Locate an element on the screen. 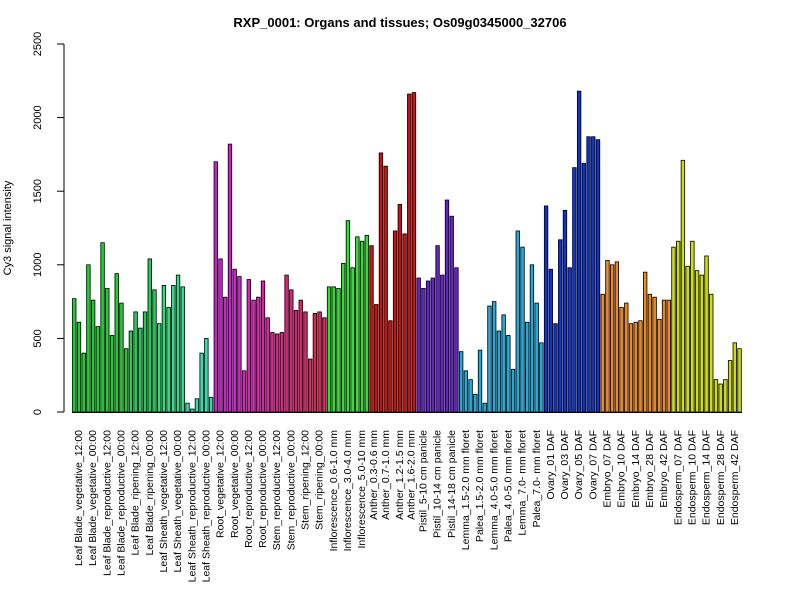 The width and height of the screenshot is (800, 605). x-tick-label: Ovary_05 DAF is located at coordinates (579, 464).